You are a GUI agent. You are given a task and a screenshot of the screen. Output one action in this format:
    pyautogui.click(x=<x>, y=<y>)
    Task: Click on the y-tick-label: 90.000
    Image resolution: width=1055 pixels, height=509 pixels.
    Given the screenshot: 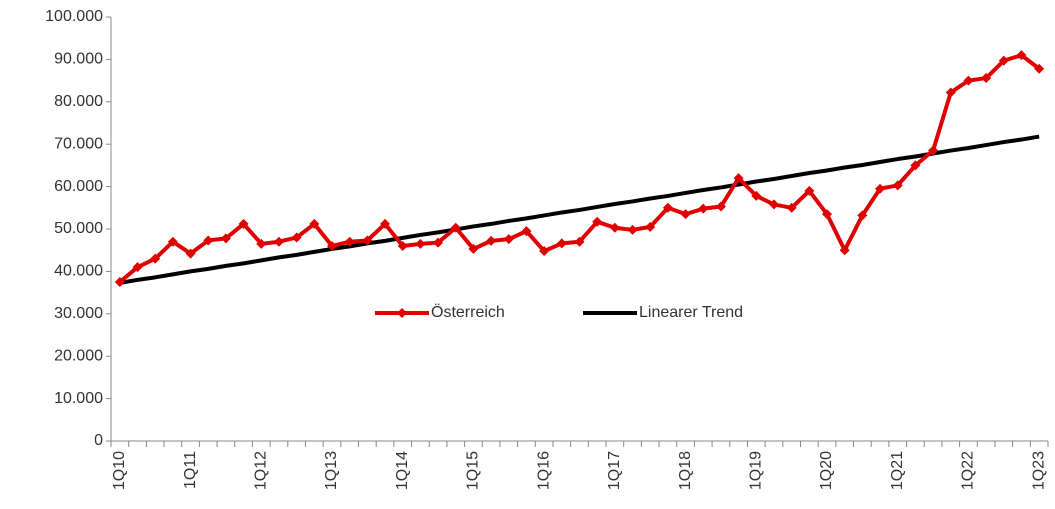 What is the action you would take?
    pyautogui.click(x=78, y=59)
    